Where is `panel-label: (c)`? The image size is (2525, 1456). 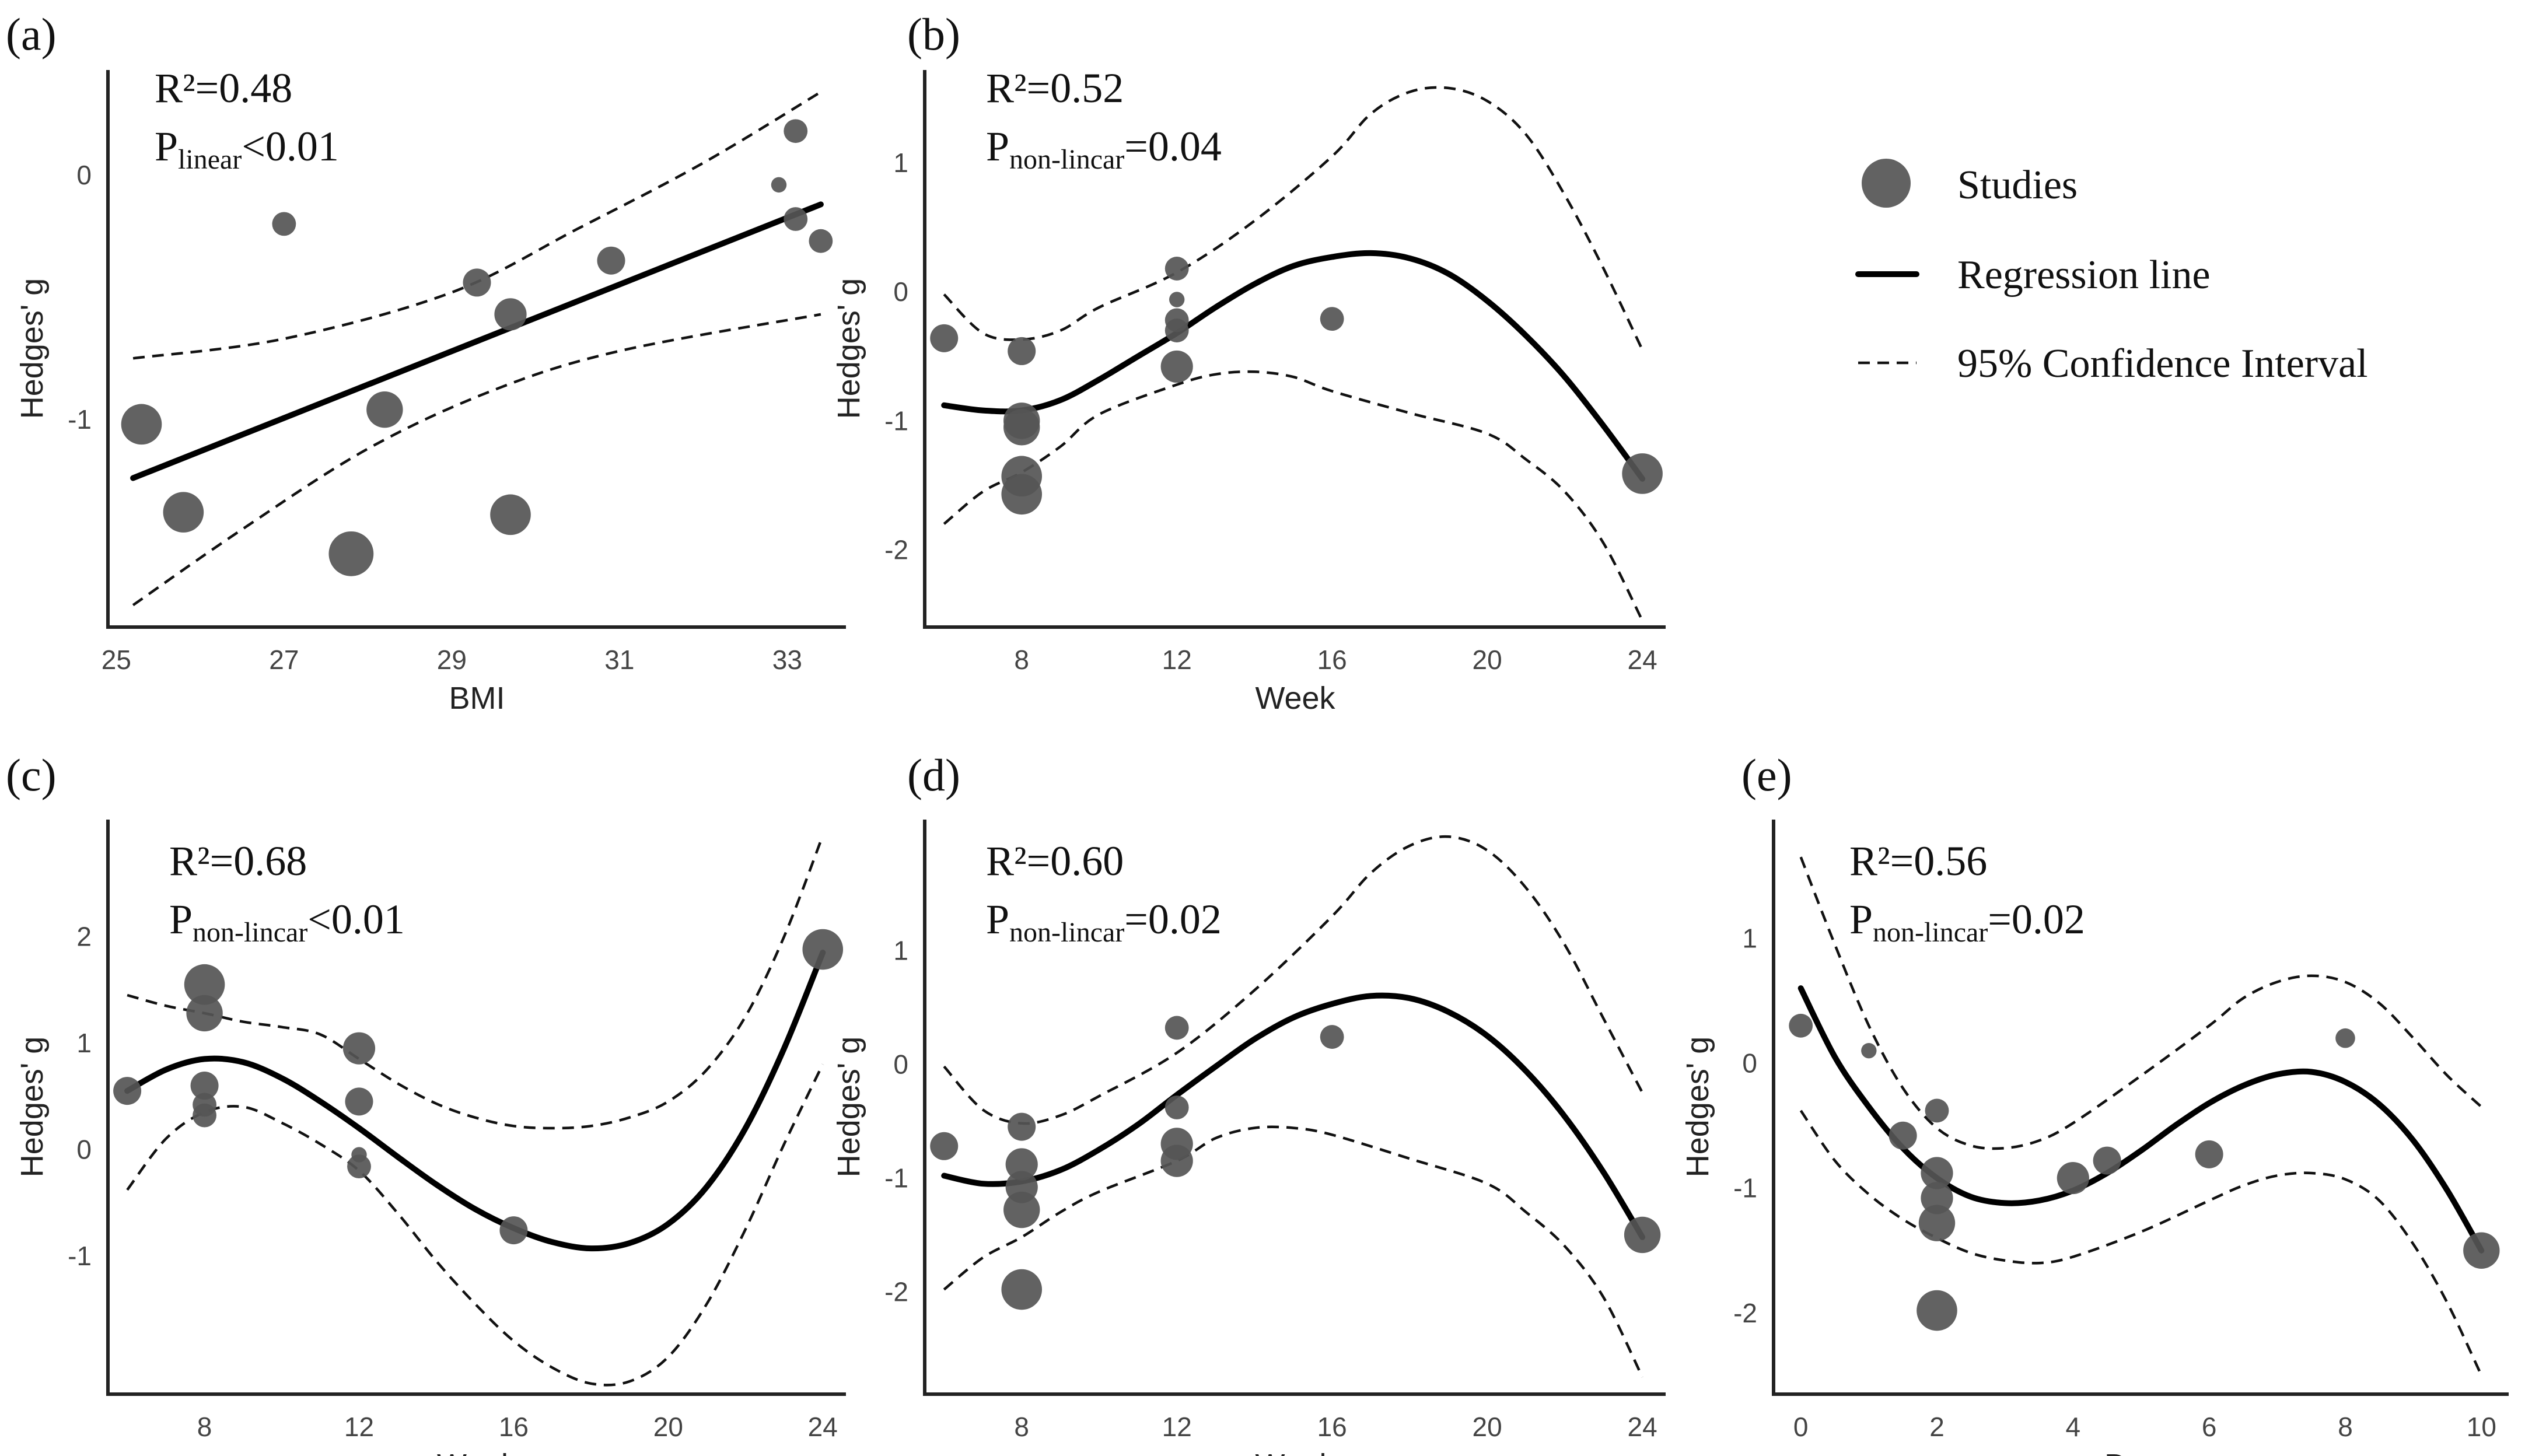
panel-label: (c) is located at coordinates (32, 775).